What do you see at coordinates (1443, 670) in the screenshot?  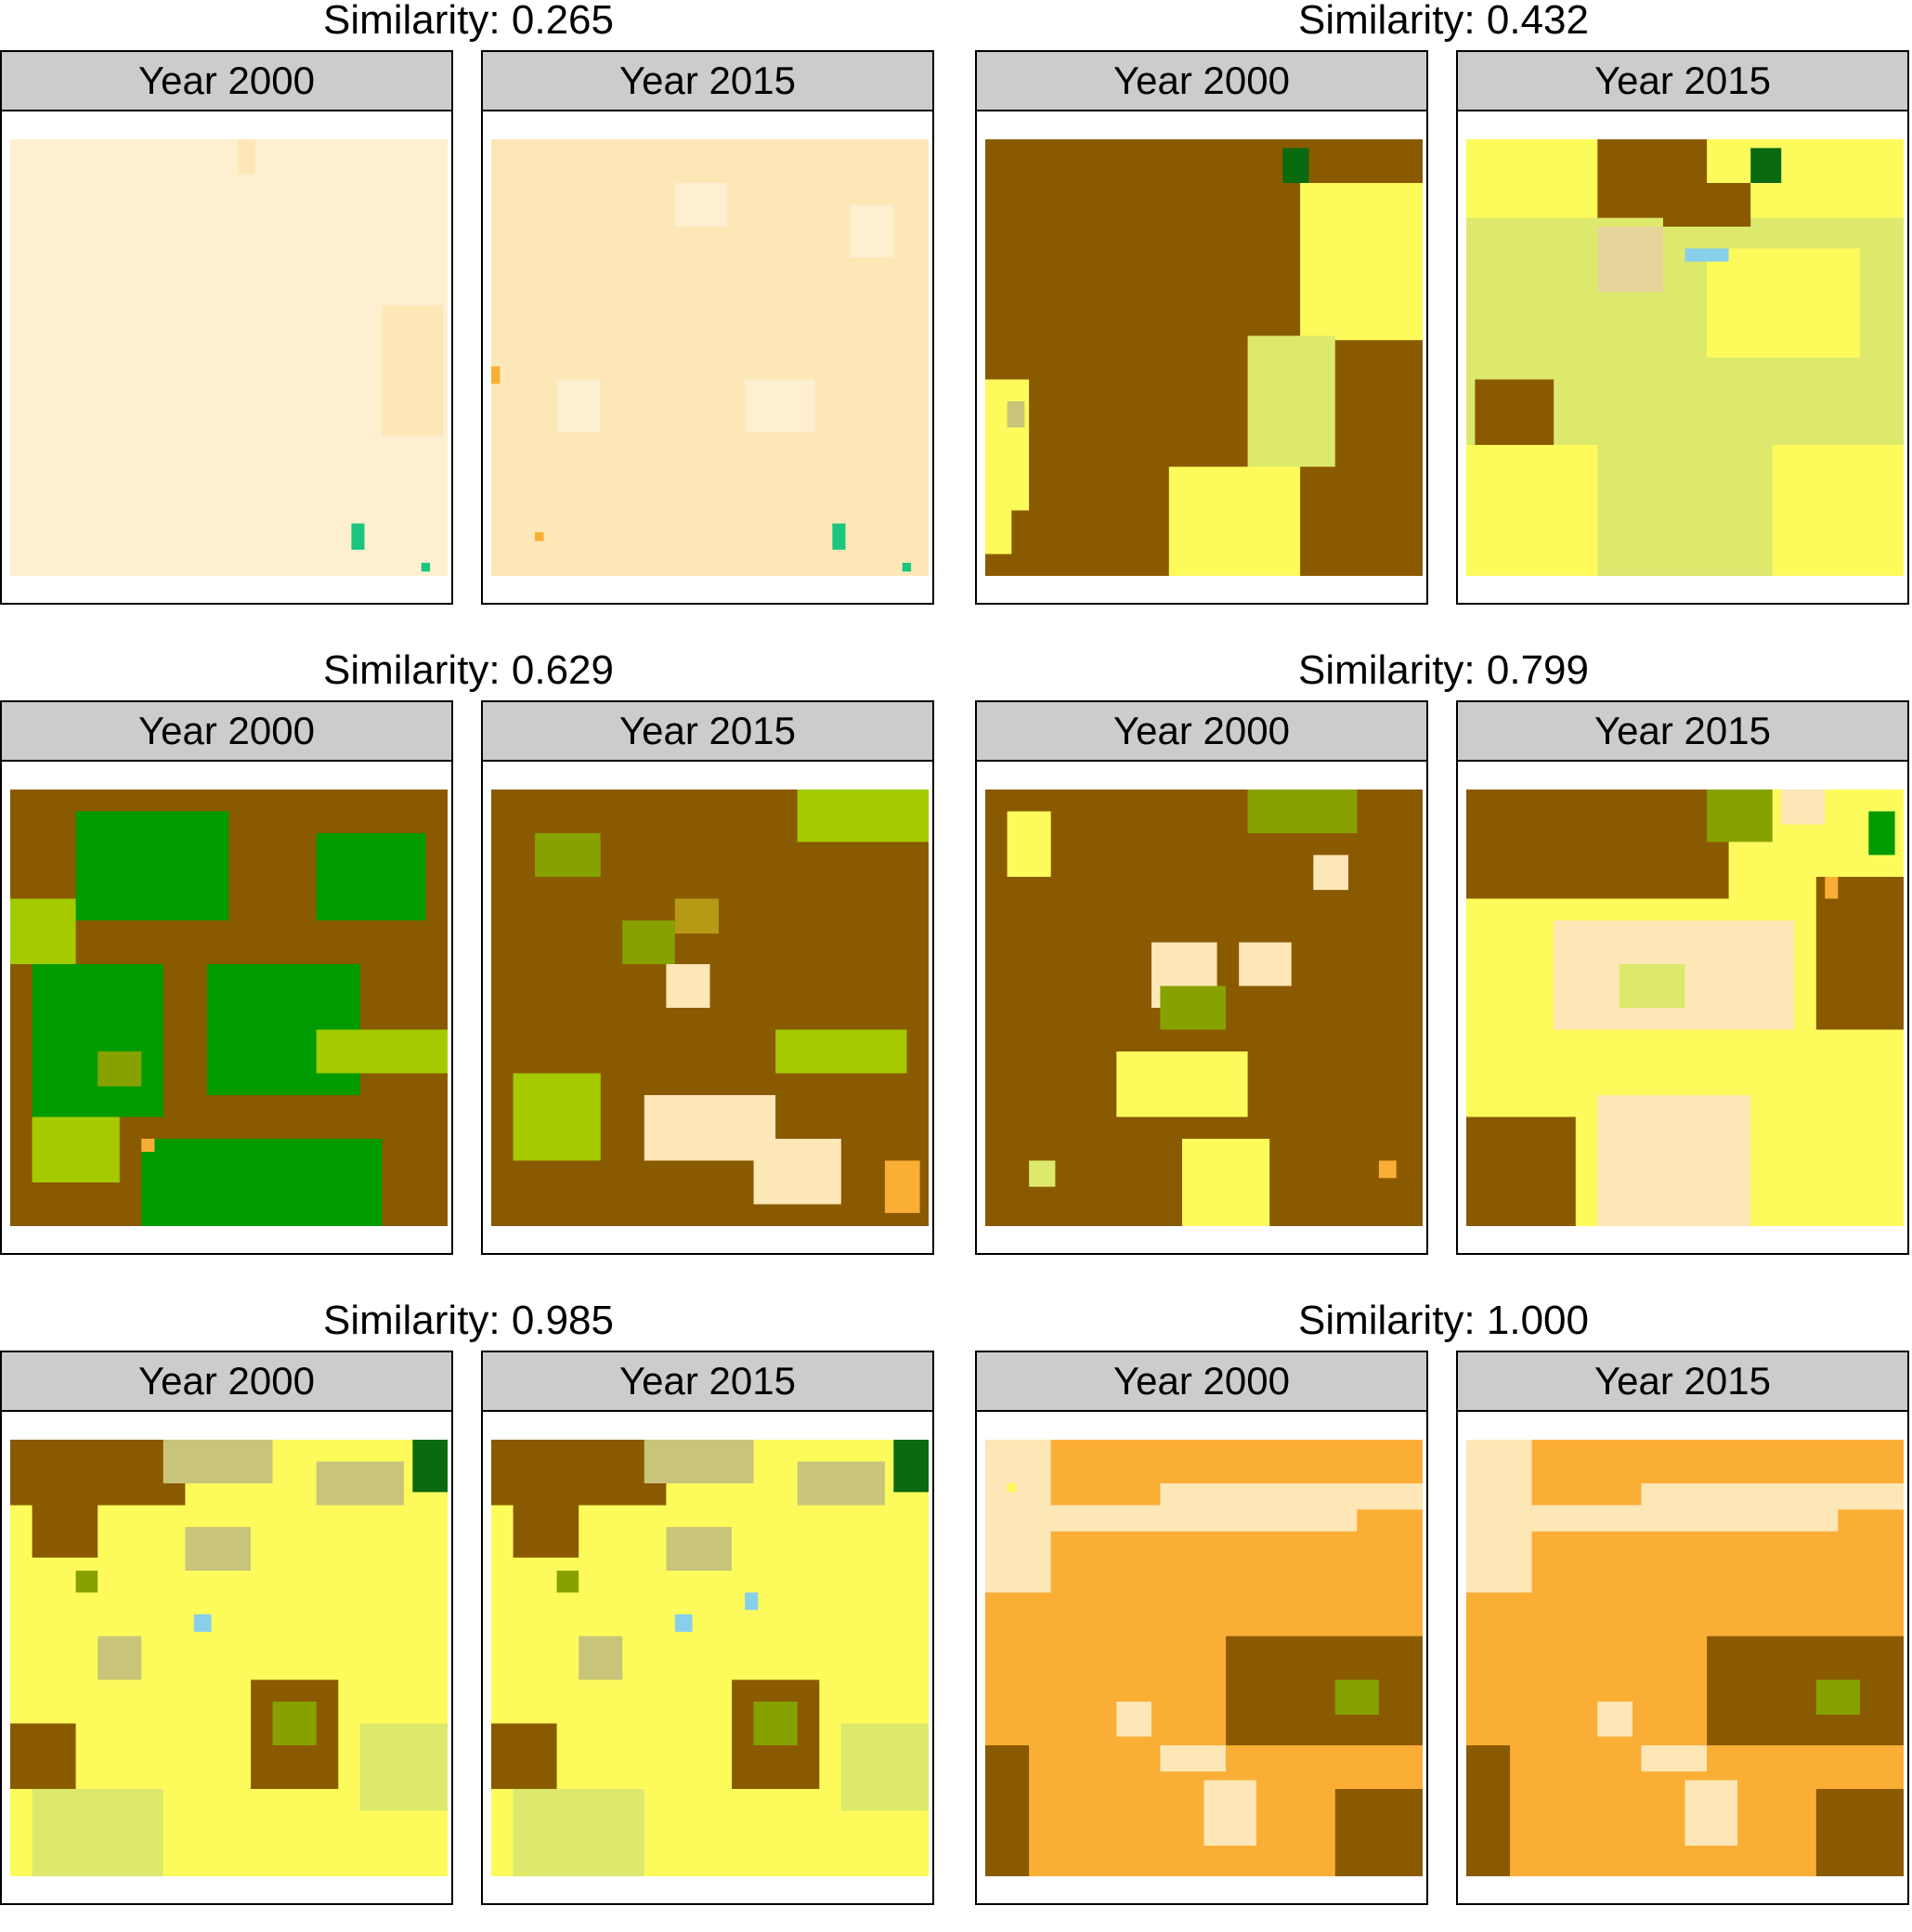 I see `similarity-title: Similarity: 0.799` at bounding box center [1443, 670].